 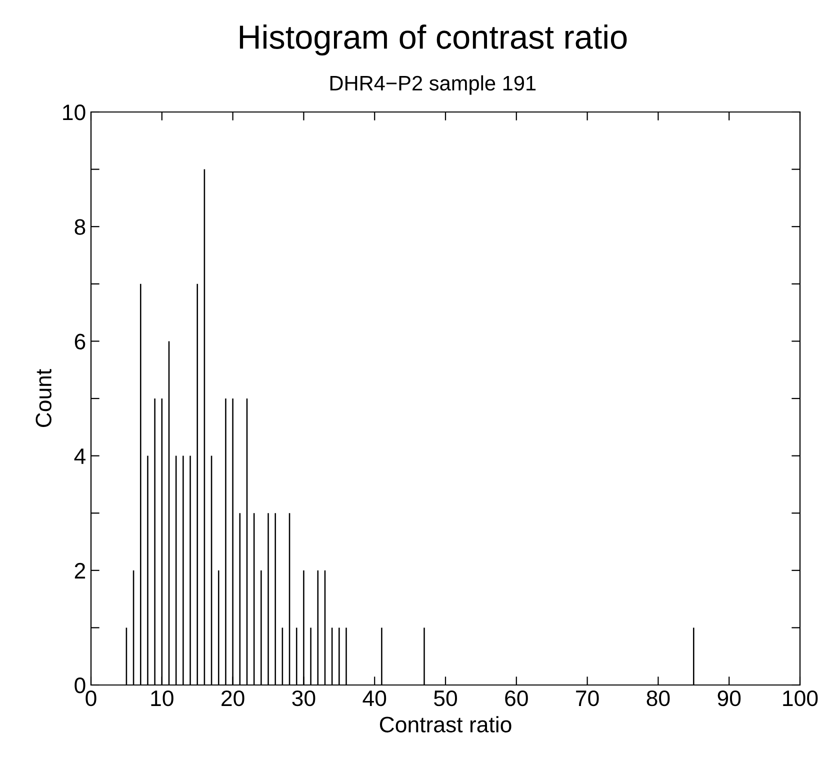 What do you see at coordinates (80, 227) in the screenshot?
I see `y-tick-label: 8` at bounding box center [80, 227].